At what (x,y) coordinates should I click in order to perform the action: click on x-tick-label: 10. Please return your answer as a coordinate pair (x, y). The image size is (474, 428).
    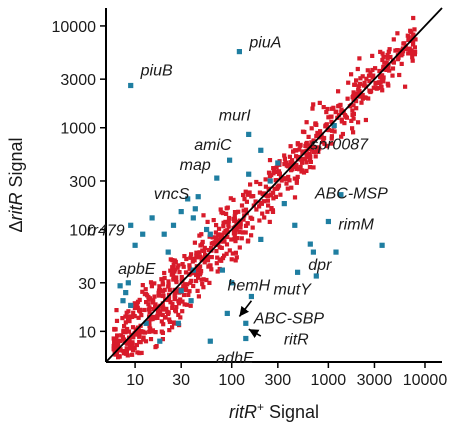
    Looking at the image, I should click on (135, 380).